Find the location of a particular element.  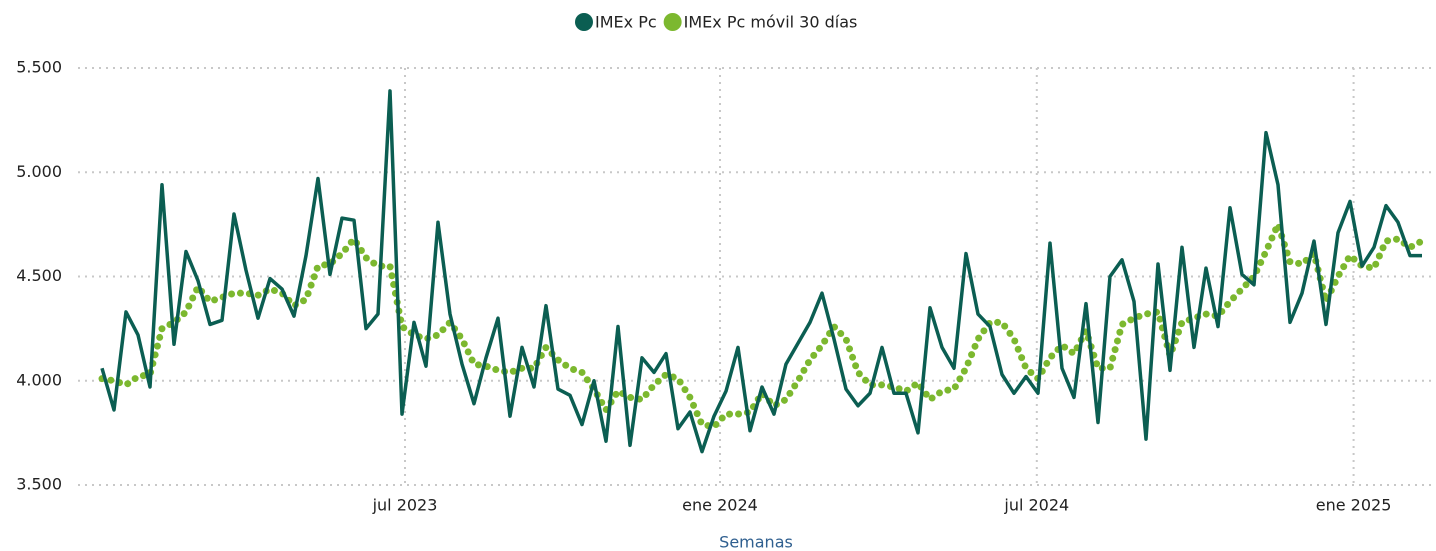

x-tick-label: jul 2024 is located at coordinates (1036, 505).